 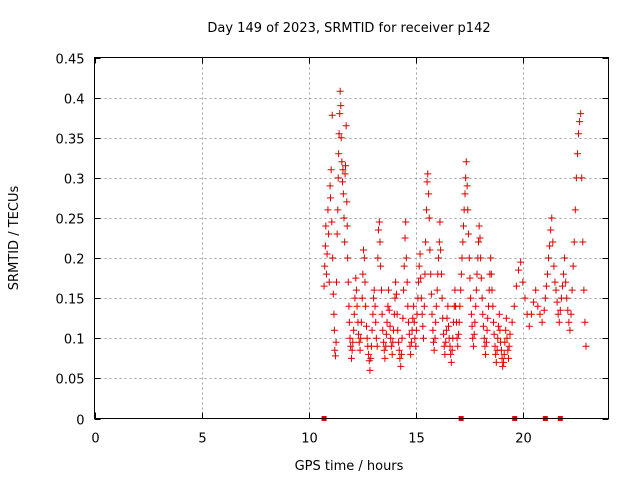 What do you see at coordinates (70, 300) in the screenshot?
I see `y-tick-label: 0.15` at bounding box center [70, 300].